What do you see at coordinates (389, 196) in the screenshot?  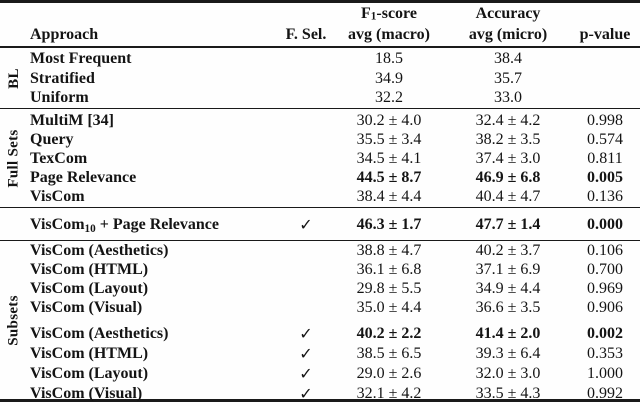 I see `f1-score-cell: 38.4 ± 4.4` at bounding box center [389, 196].